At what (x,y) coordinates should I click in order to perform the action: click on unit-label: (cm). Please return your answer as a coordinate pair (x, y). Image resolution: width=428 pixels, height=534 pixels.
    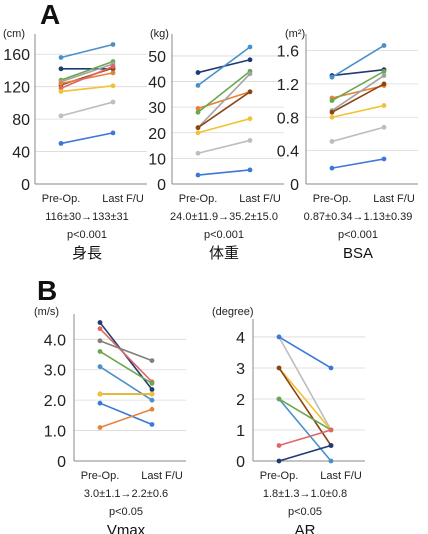
    Looking at the image, I should click on (14, 34).